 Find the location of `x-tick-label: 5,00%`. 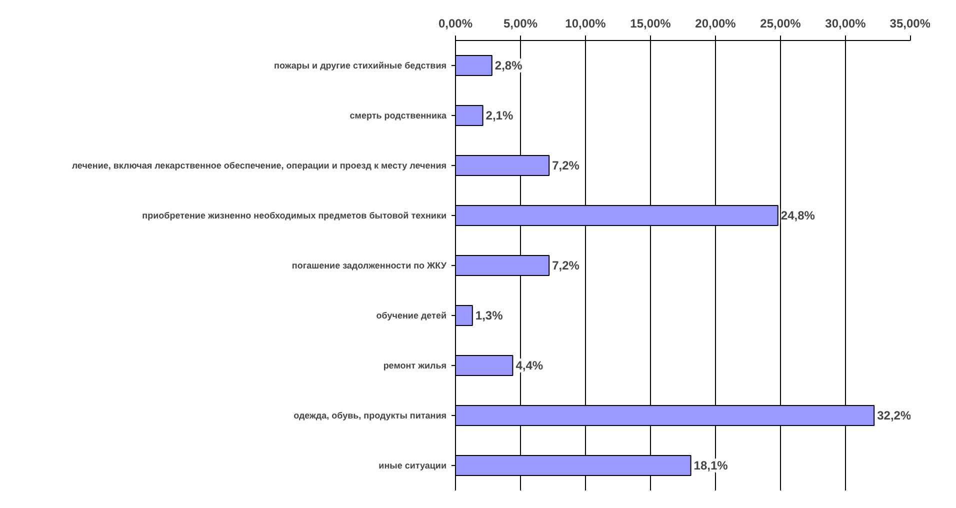

x-tick-label: 5,00% is located at coordinates (520, 23).